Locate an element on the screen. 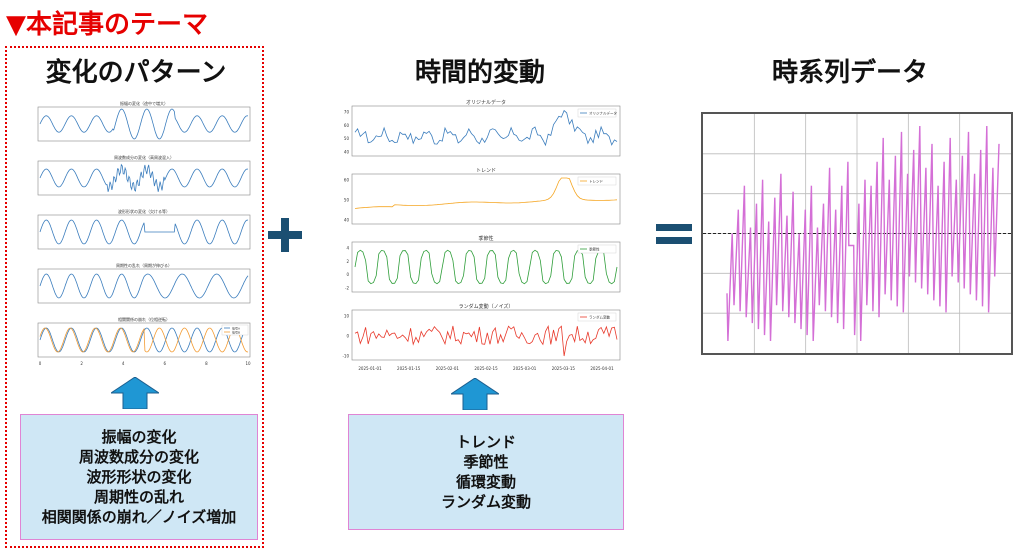  x-tick-label: 4 is located at coordinates (123, 363).